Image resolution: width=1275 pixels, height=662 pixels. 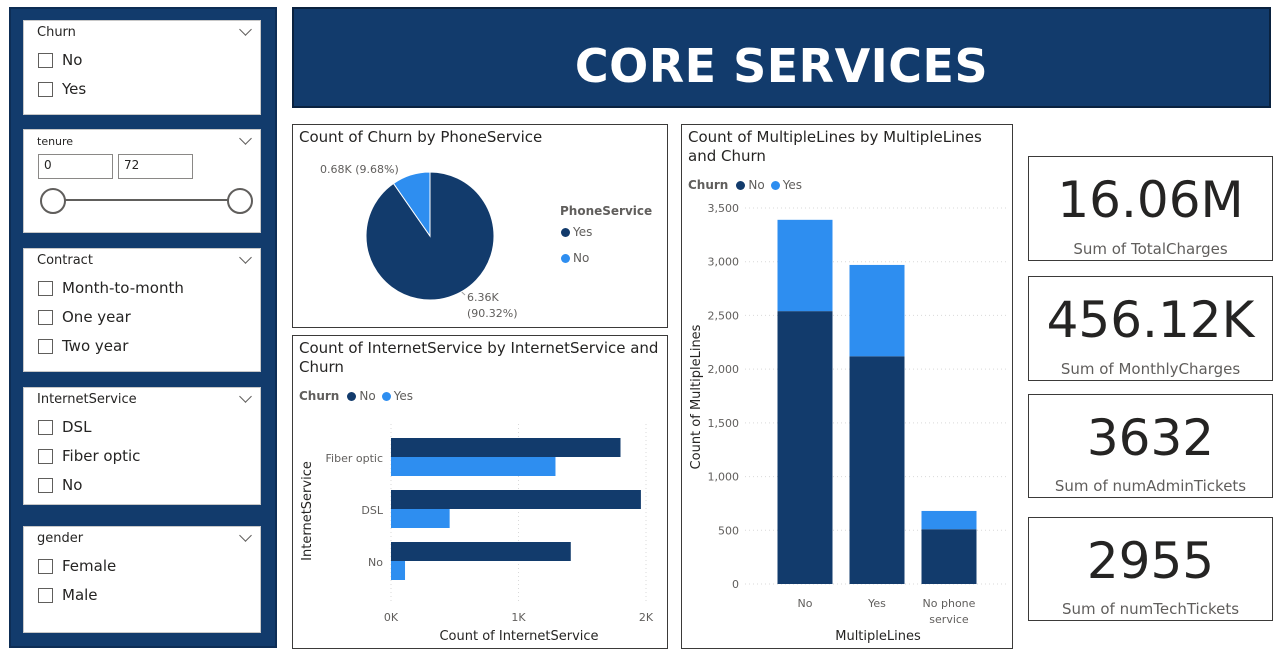 What do you see at coordinates (60, 60) in the screenshot?
I see `option-churn-no: No` at bounding box center [60, 60].